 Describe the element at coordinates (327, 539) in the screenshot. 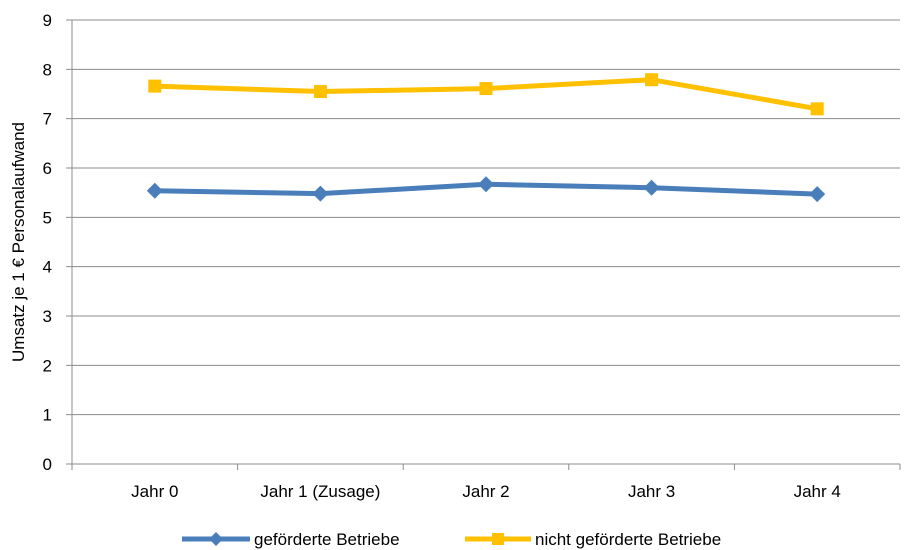

I see `legend-label: geförderte Betriebe` at that location.